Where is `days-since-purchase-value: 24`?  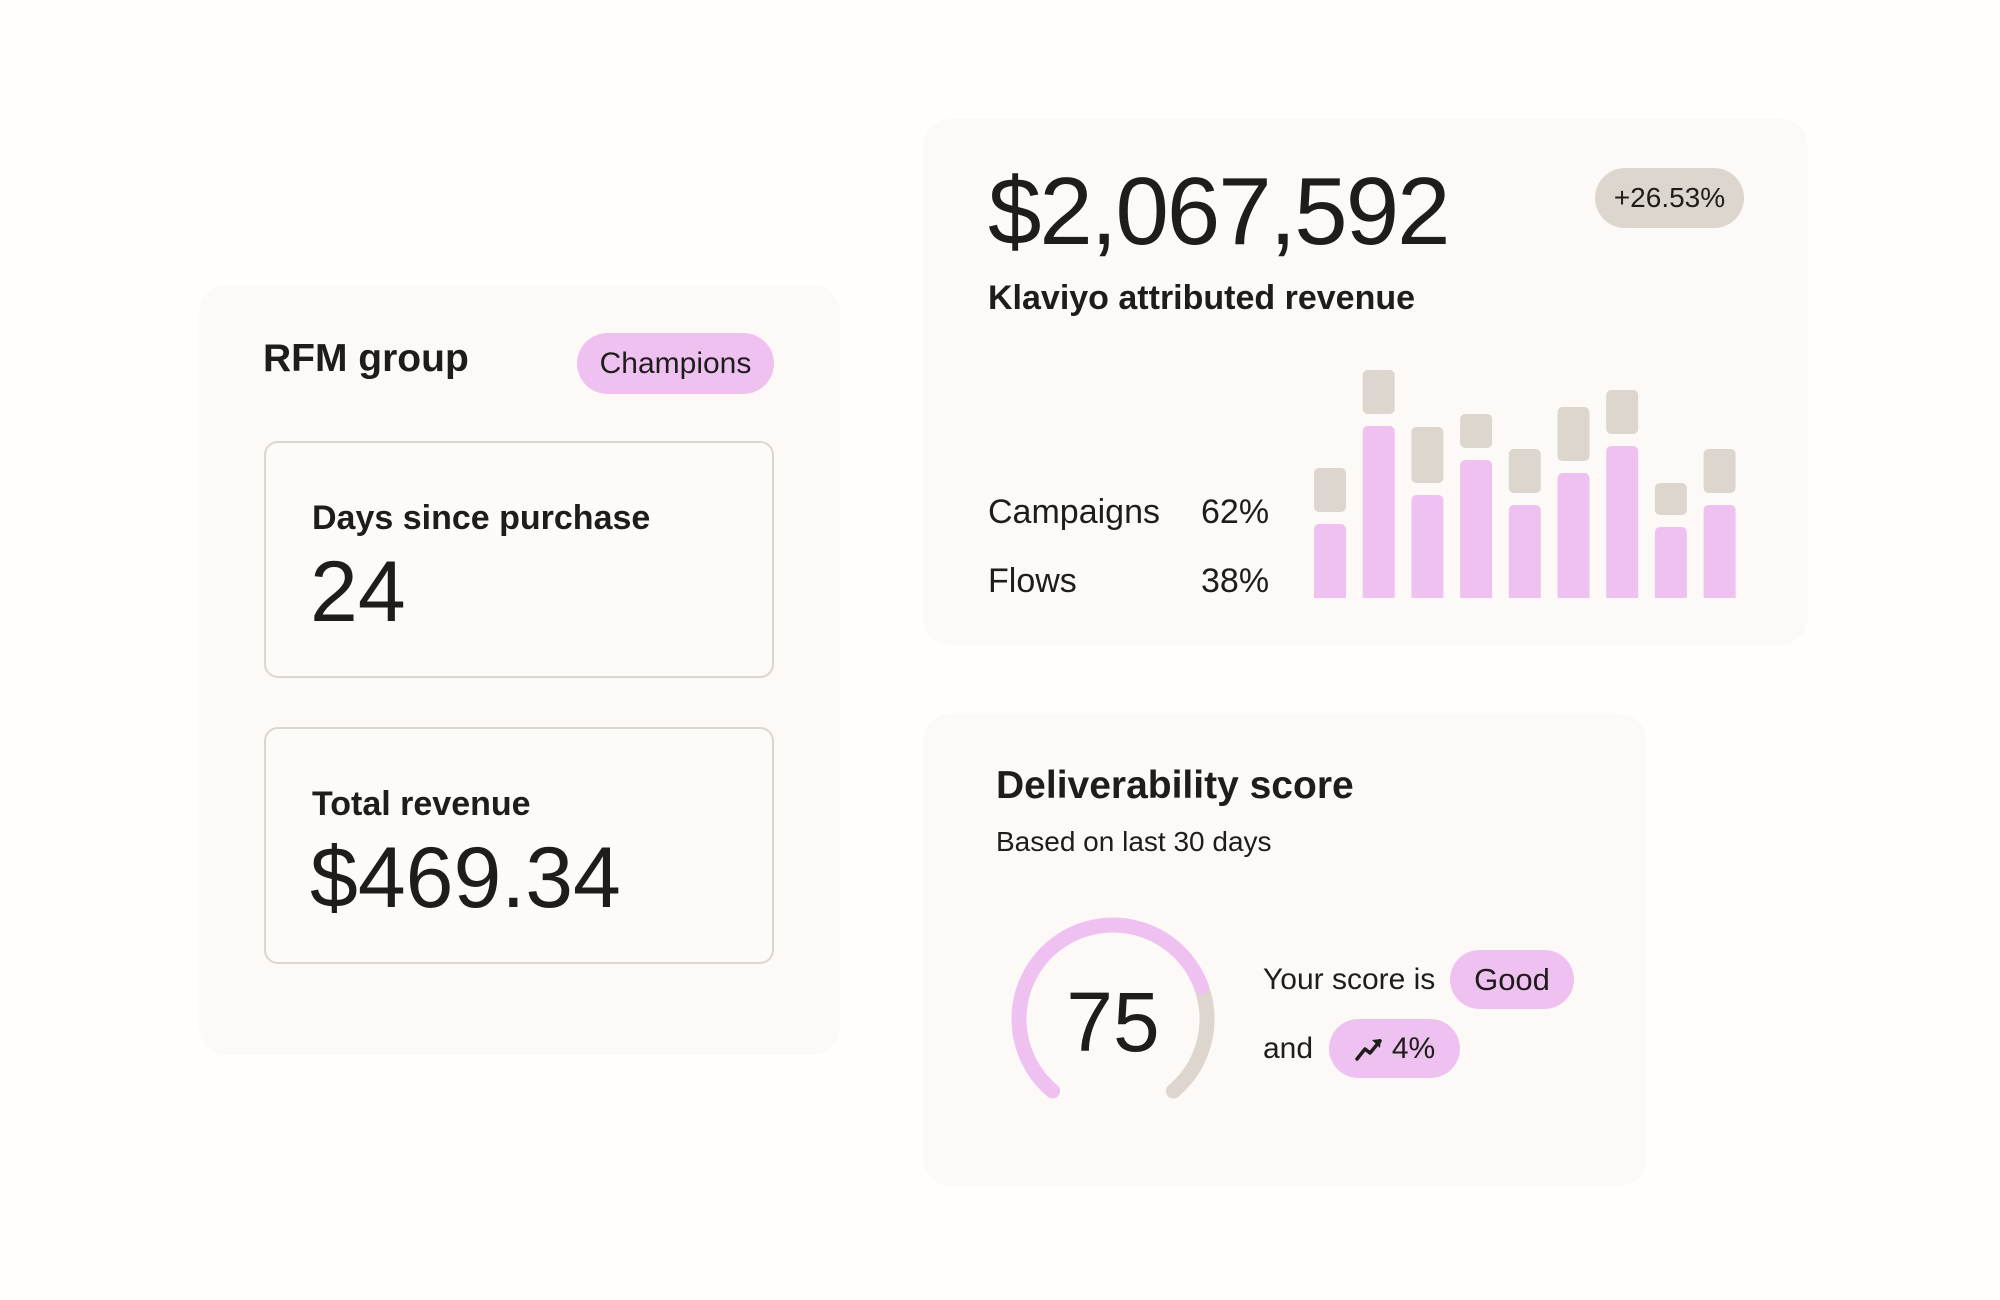 days-since-purchase-value: 24 is located at coordinates (358, 592).